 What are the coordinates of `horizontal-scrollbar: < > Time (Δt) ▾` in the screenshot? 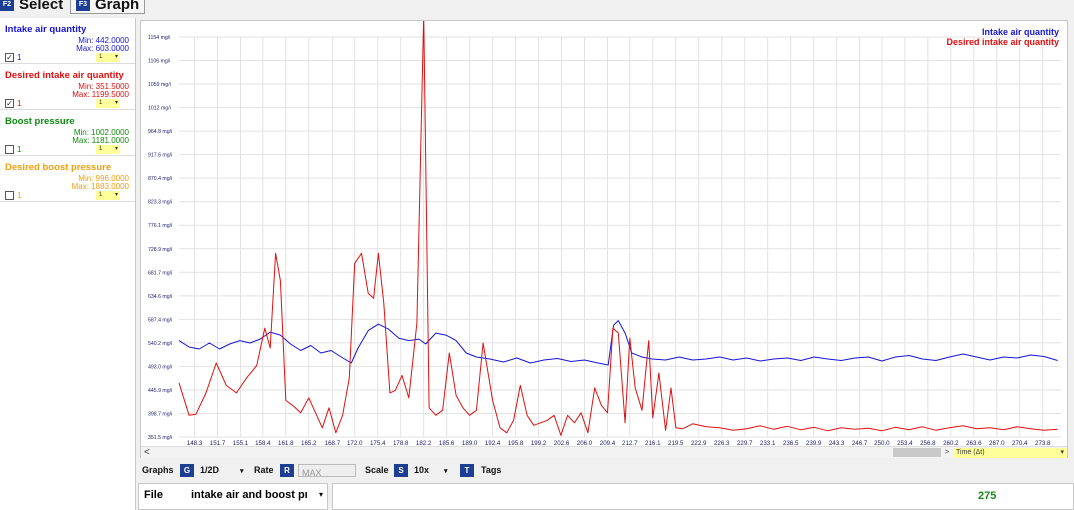 It's located at (604, 452).